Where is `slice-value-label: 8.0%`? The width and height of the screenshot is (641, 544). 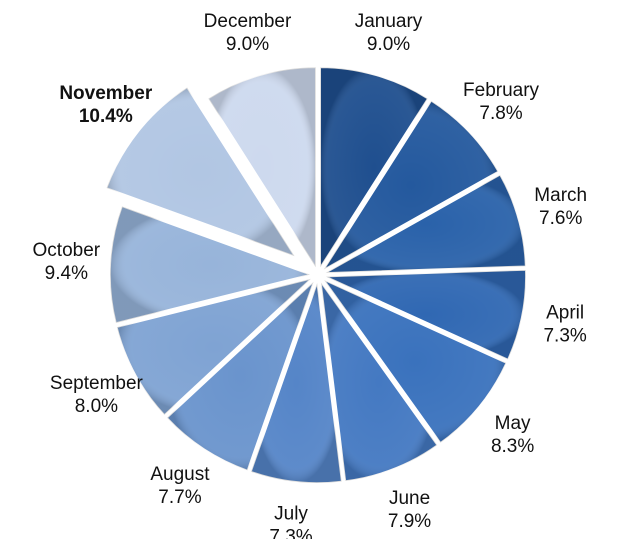 slice-value-label: 8.0% is located at coordinates (96, 406).